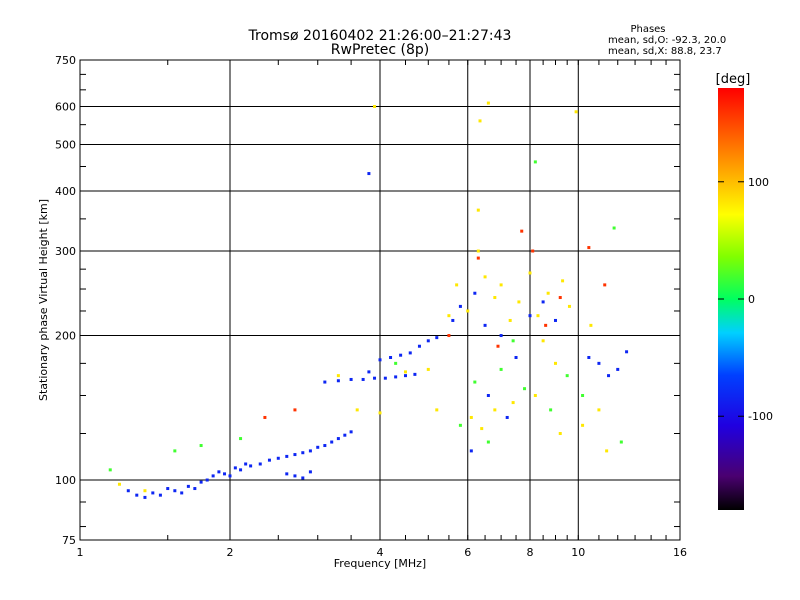  I want to click on colorbar-tick-label: -100, so click(760, 416).